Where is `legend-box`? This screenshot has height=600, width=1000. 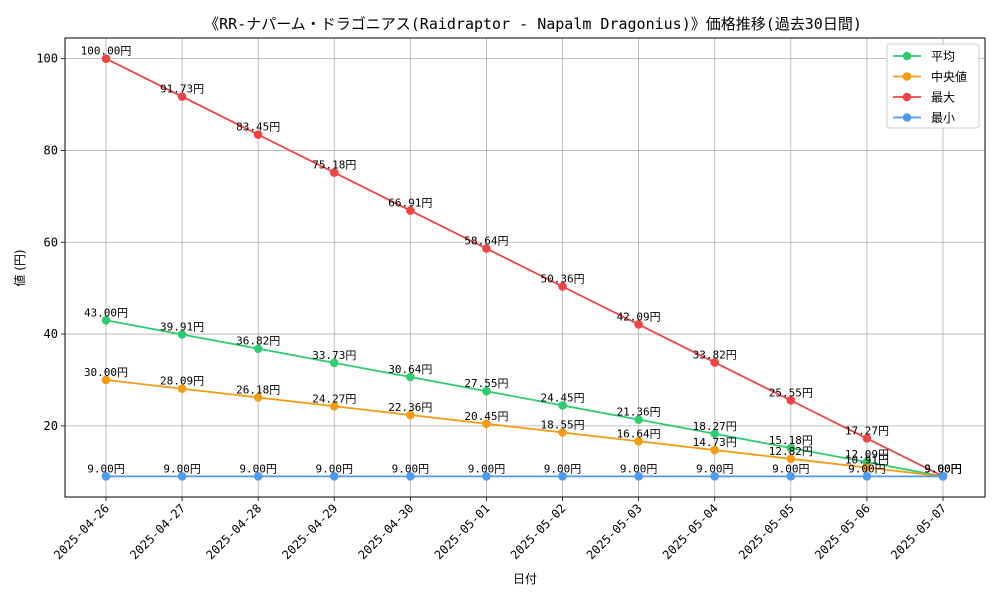 legend-box is located at coordinates (933, 86).